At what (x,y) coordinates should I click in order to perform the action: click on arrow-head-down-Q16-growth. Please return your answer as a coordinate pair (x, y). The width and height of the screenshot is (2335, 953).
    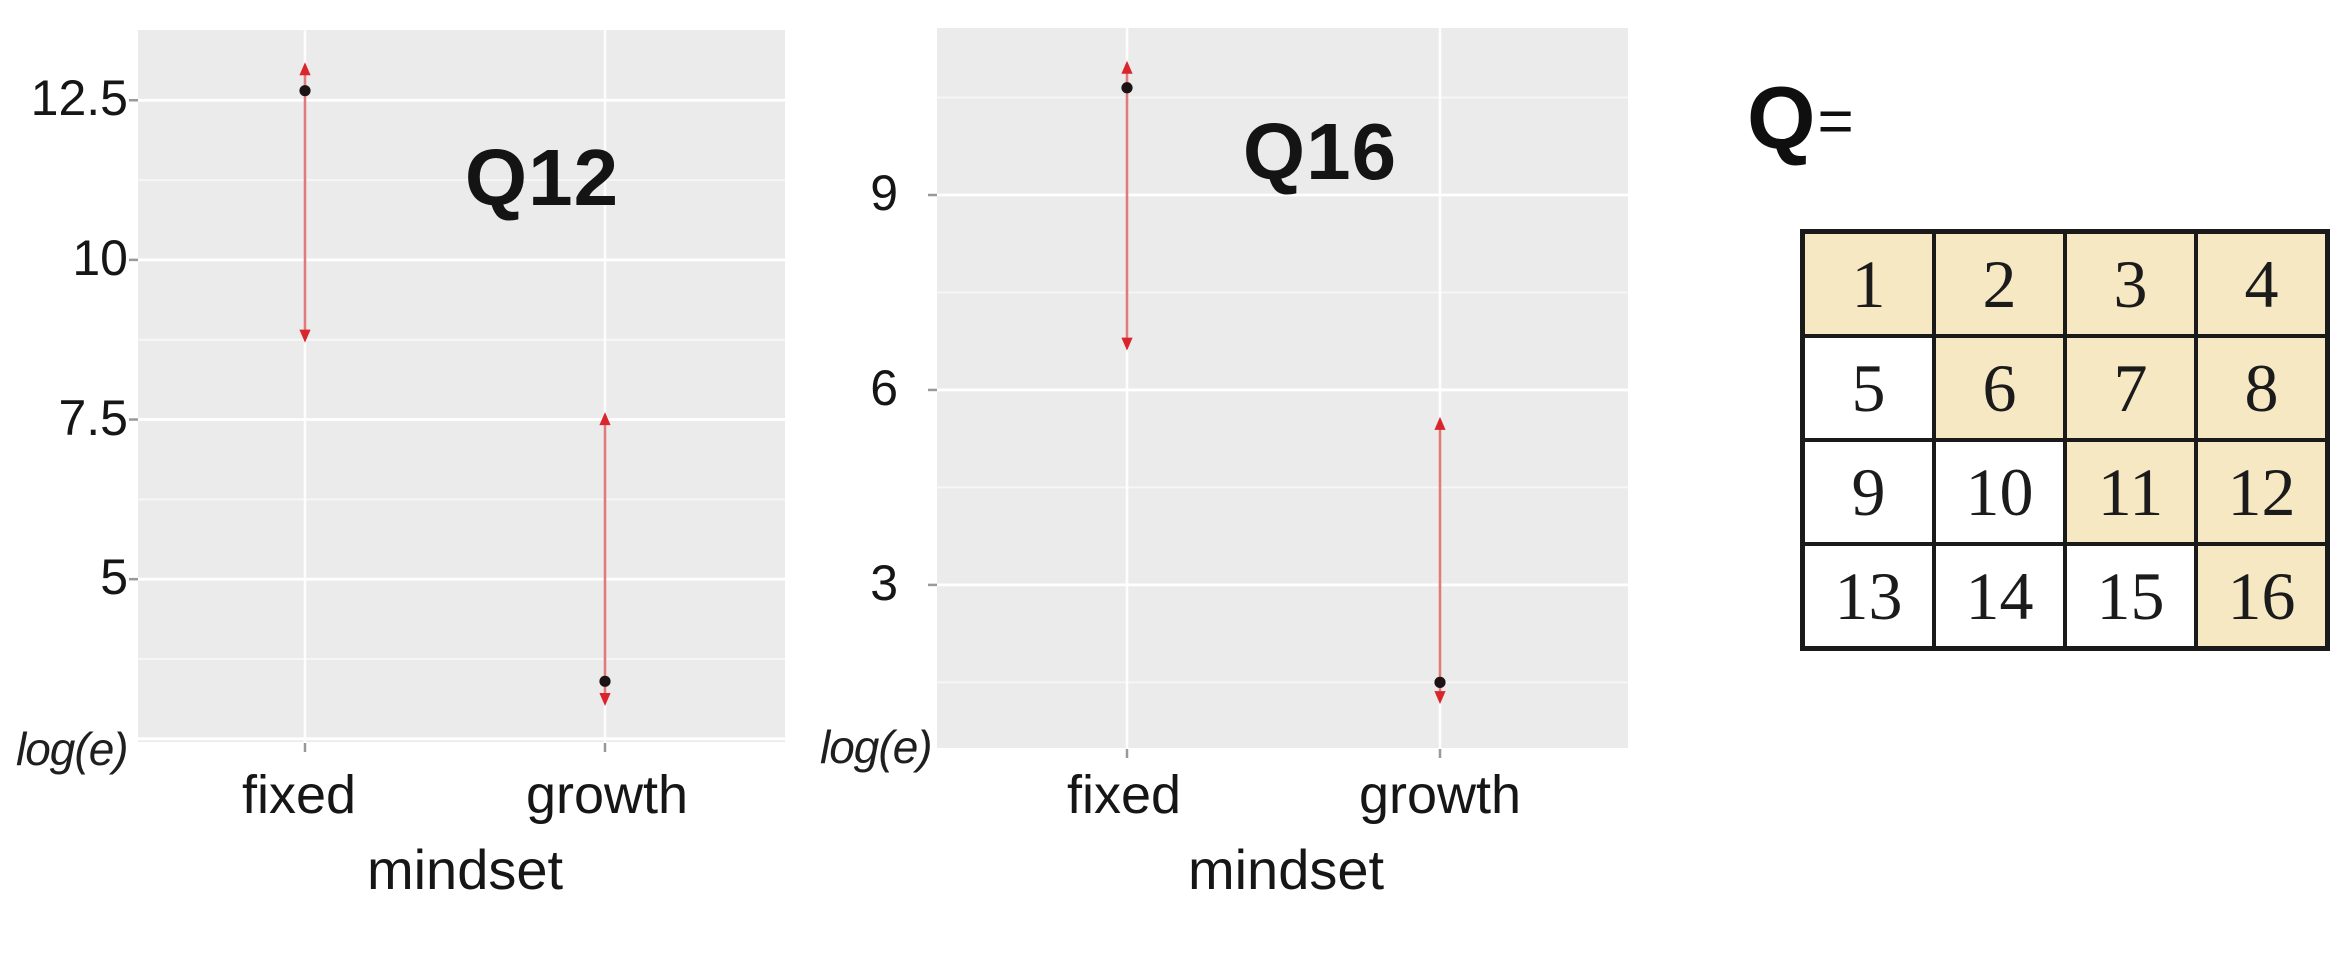
    Looking at the image, I should click on (1440, 698).